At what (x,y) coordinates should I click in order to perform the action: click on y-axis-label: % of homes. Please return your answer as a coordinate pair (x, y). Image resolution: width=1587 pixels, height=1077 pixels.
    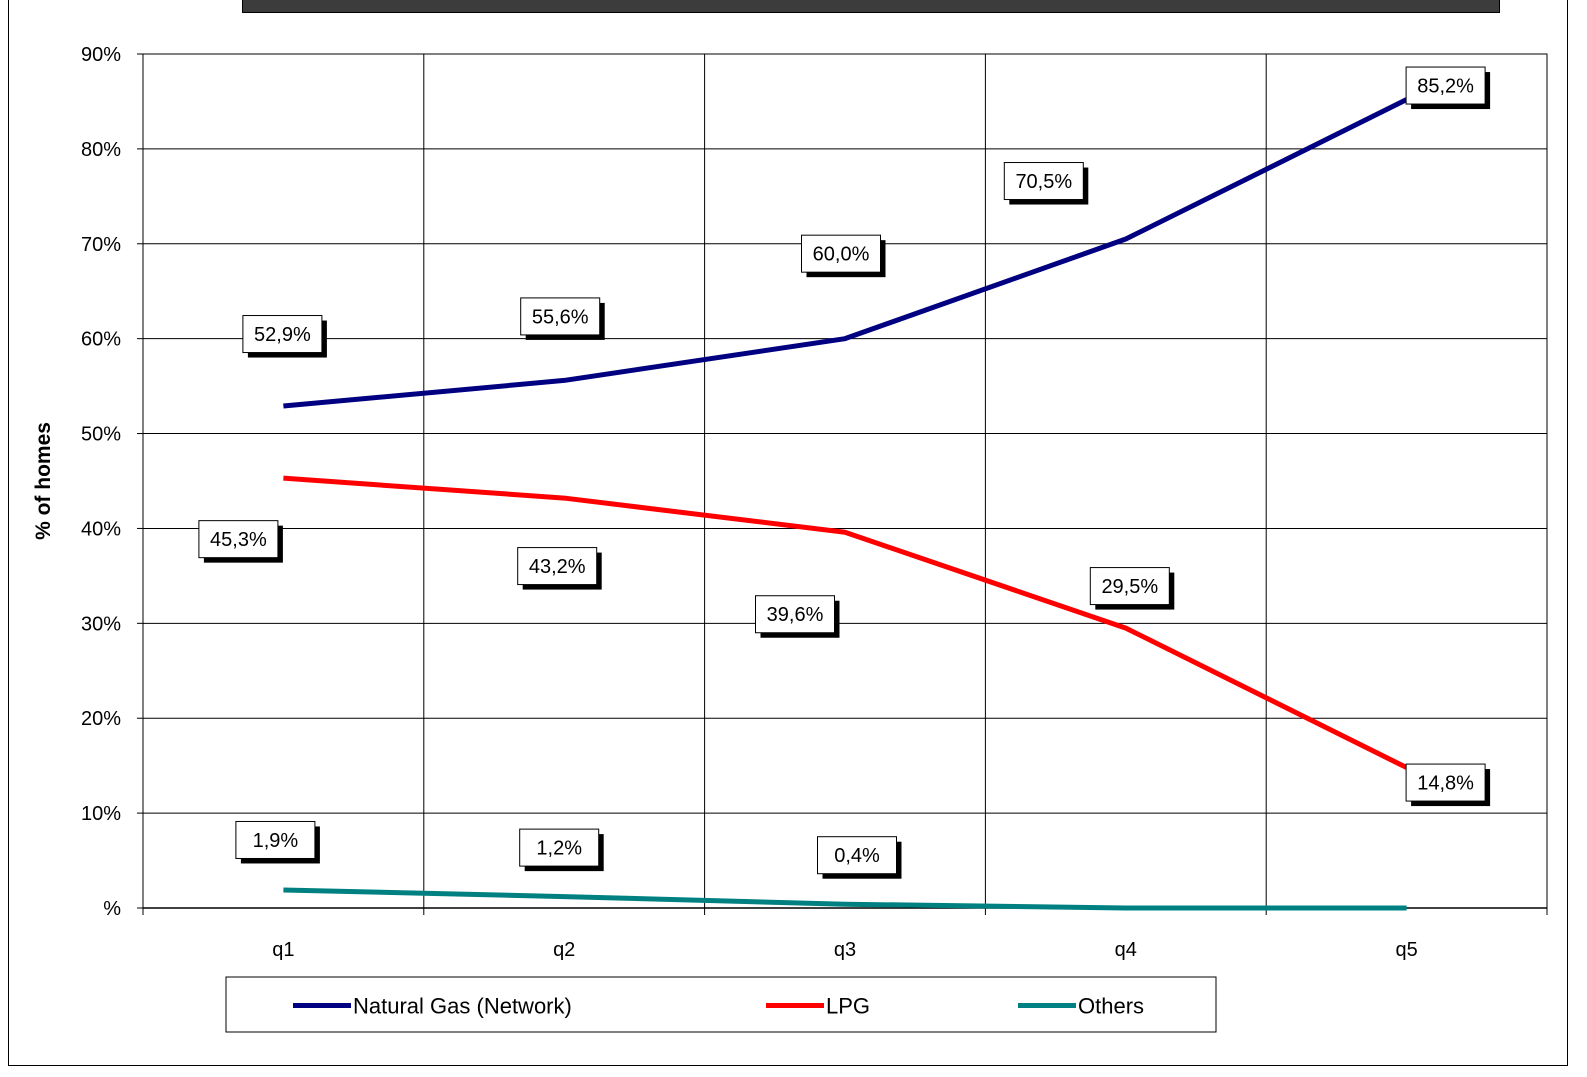
    Looking at the image, I should click on (43, 481).